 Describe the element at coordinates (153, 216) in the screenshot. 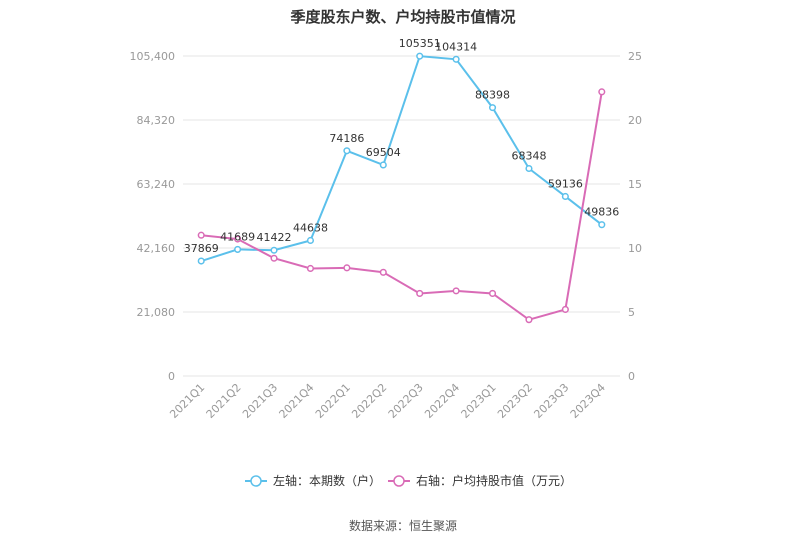

I see `left-axis: 0 21,080 42,160 63,240 84,320 105,400` at that location.